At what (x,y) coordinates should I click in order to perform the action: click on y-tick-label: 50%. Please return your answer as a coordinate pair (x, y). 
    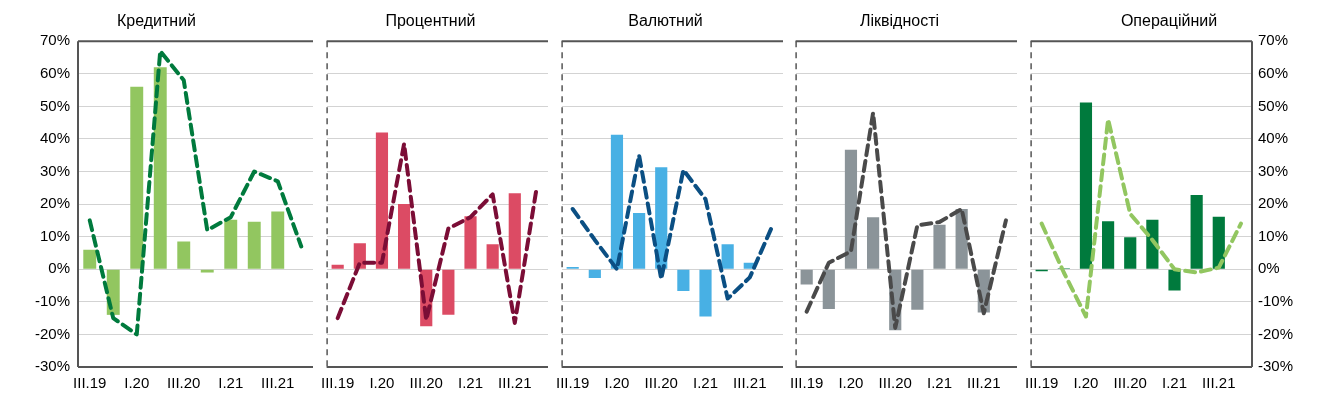
    Looking at the image, I should click on (54, 105).